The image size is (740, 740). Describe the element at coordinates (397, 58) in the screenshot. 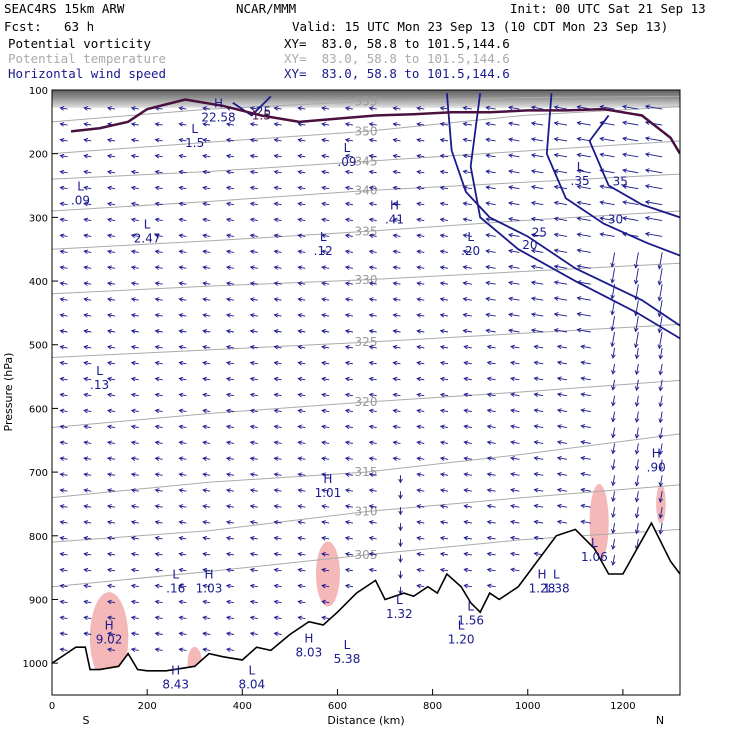

I see `field-xy-theta: XY= 83.0, 58.8 to 101.5,144.6` at that location.